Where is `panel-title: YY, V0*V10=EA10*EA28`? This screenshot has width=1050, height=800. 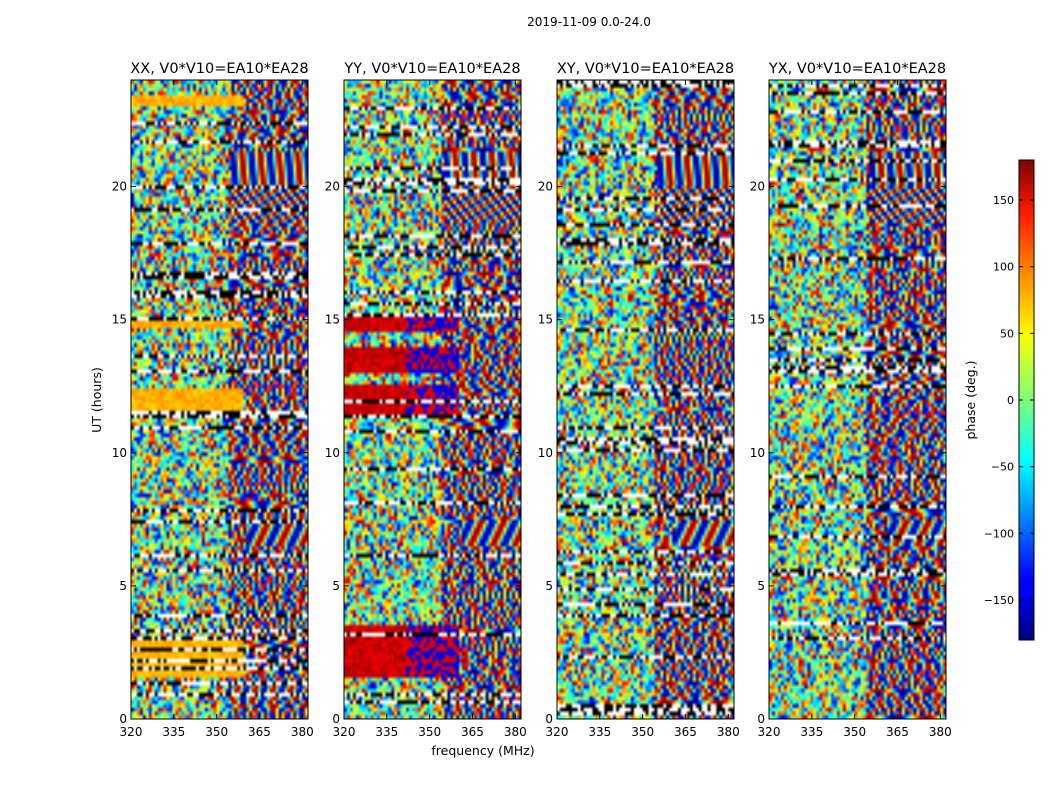
panel-title: YY, V0*V10=EA10*EA28 is located at coordinates (431, 69).